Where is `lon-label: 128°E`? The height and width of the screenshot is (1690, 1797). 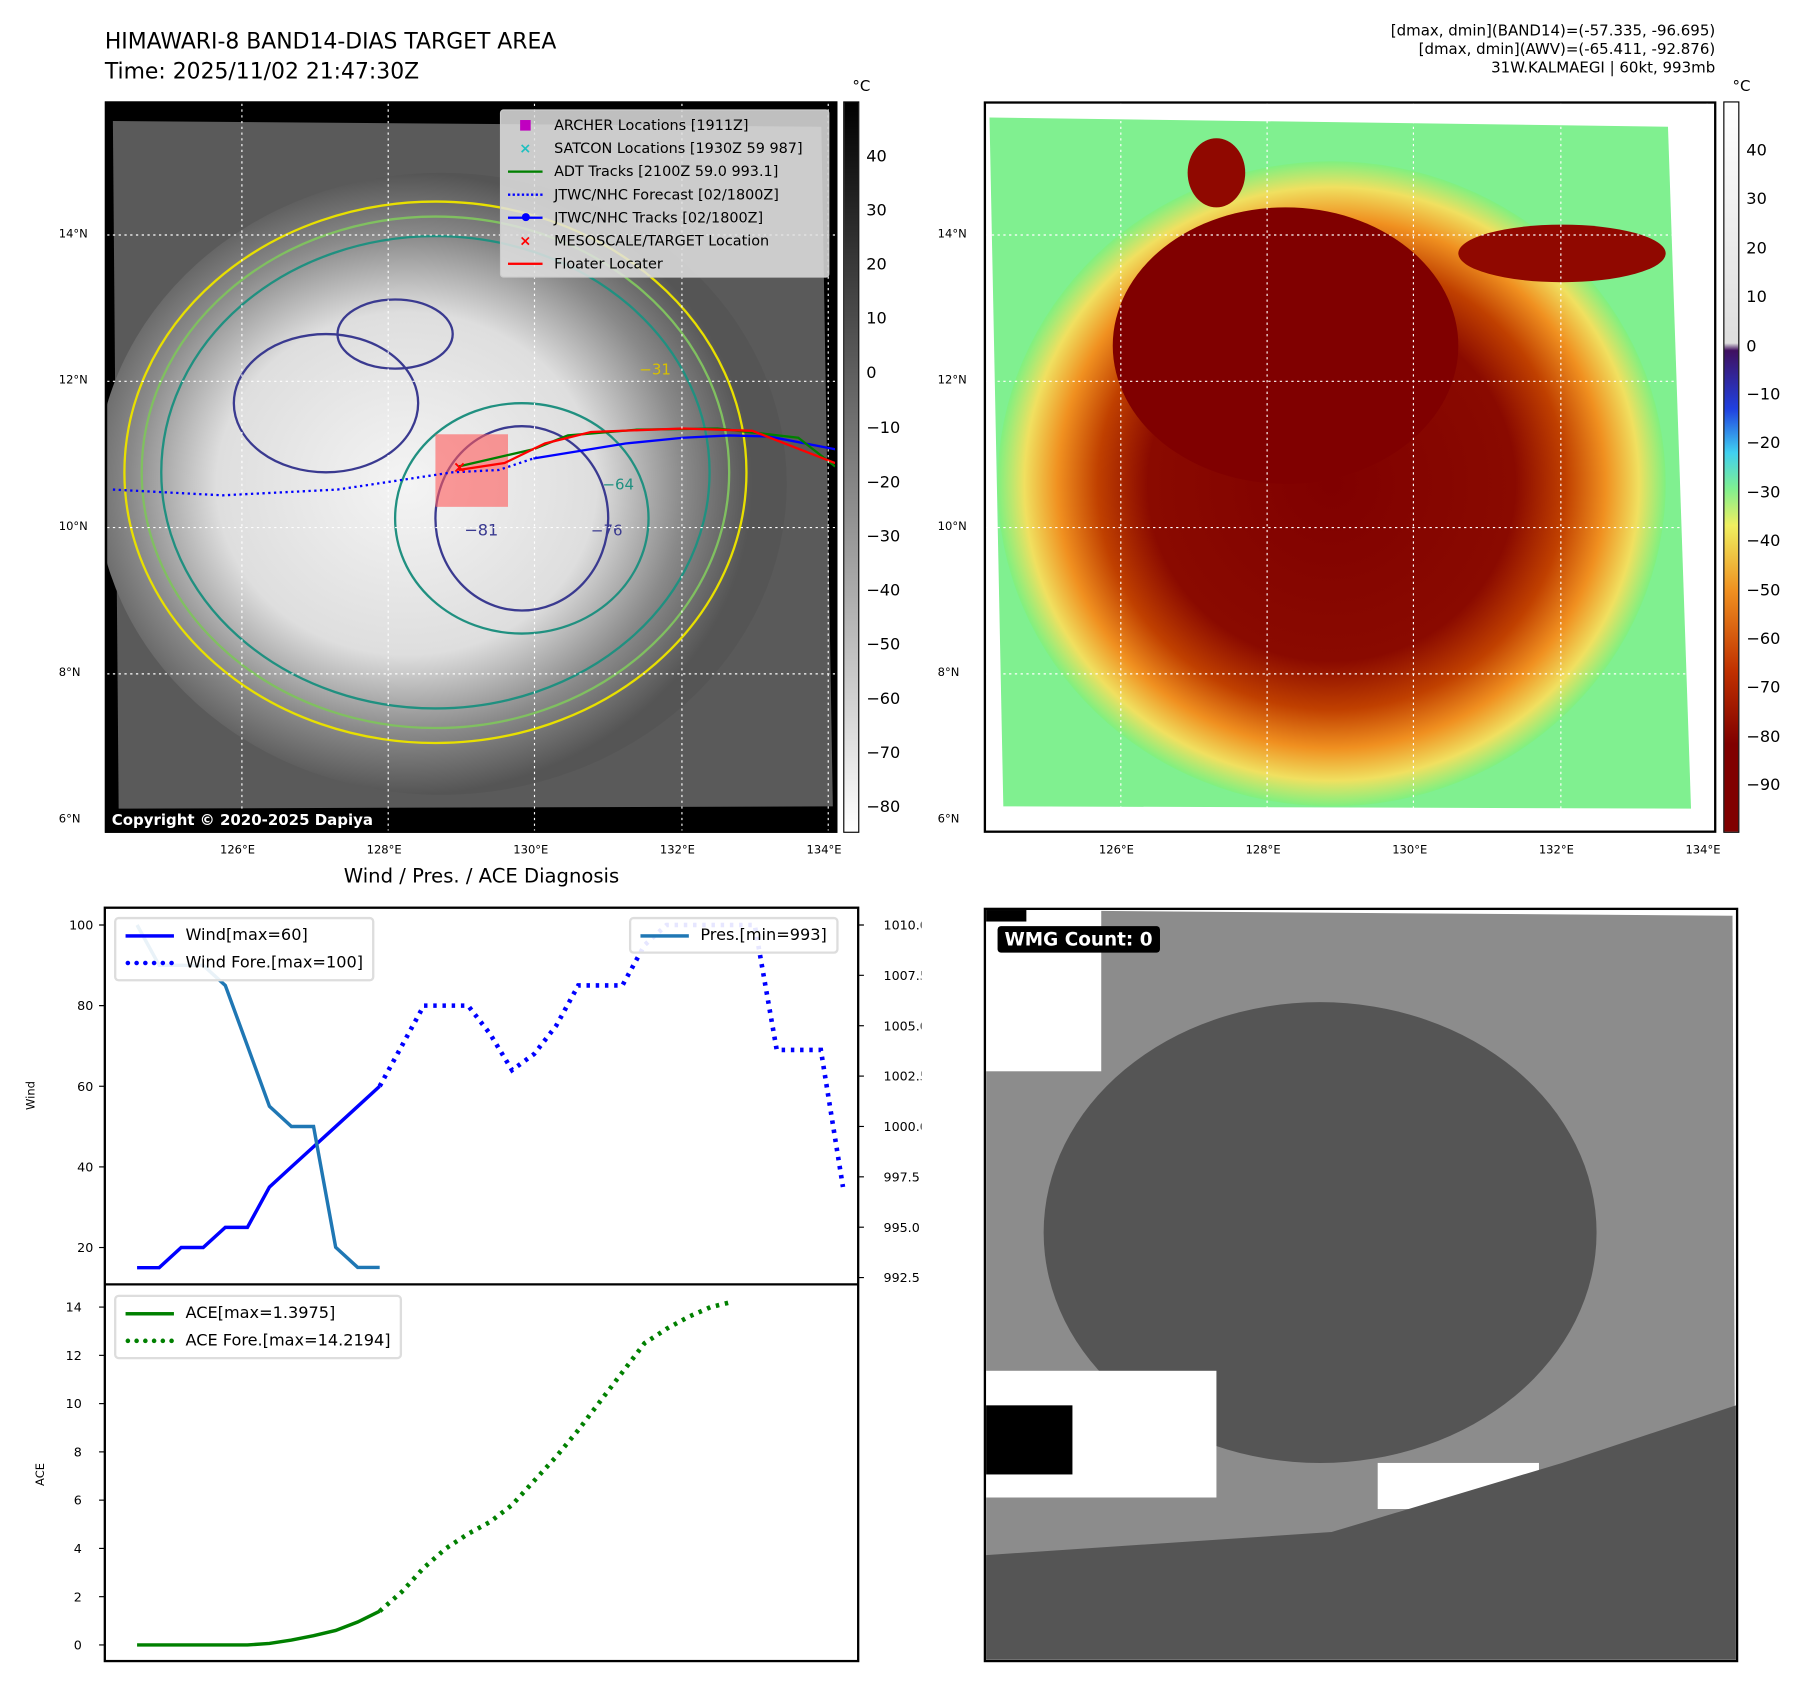
lon-label: 128°E is located at coordinates (1263, 851).